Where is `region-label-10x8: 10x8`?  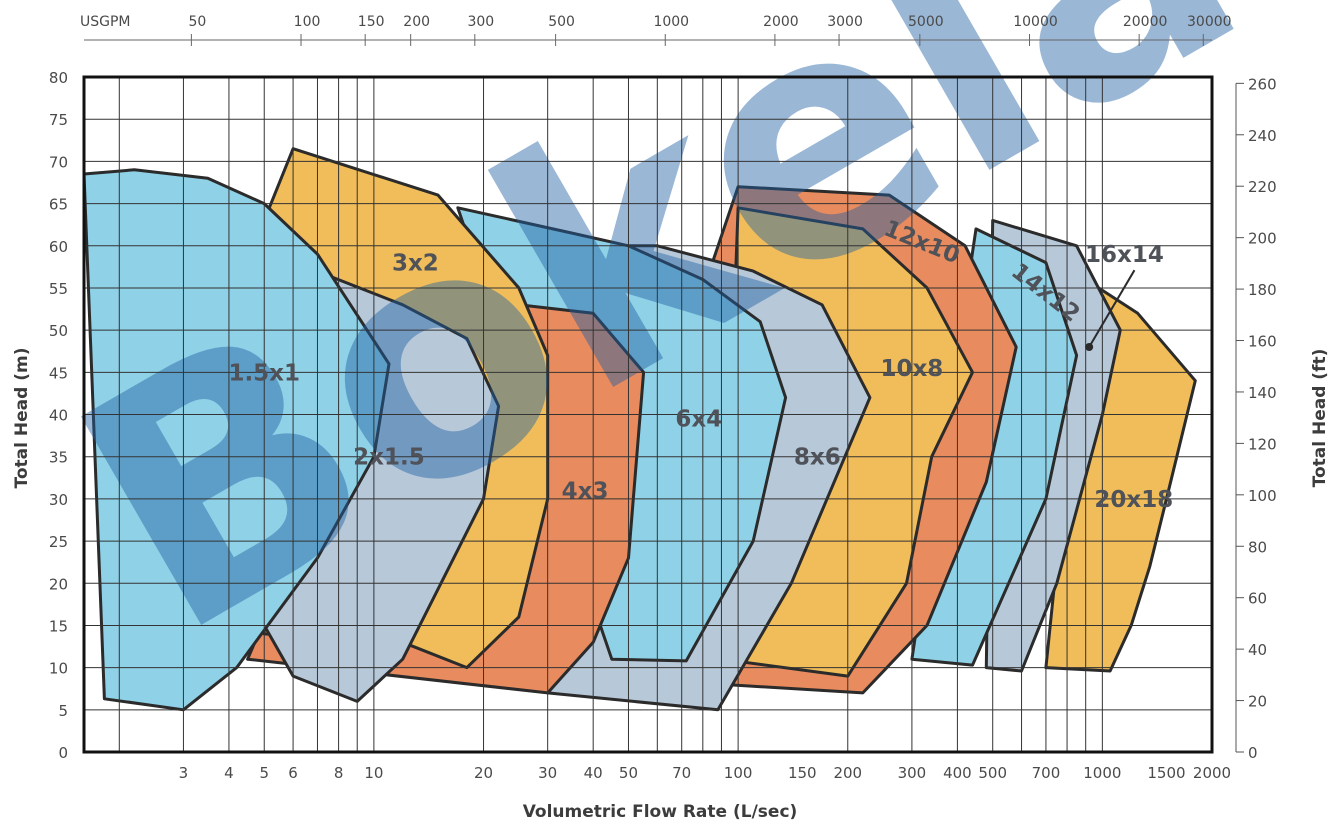
region-label-10x8: 10x8 is located at coordinates (911, 369).